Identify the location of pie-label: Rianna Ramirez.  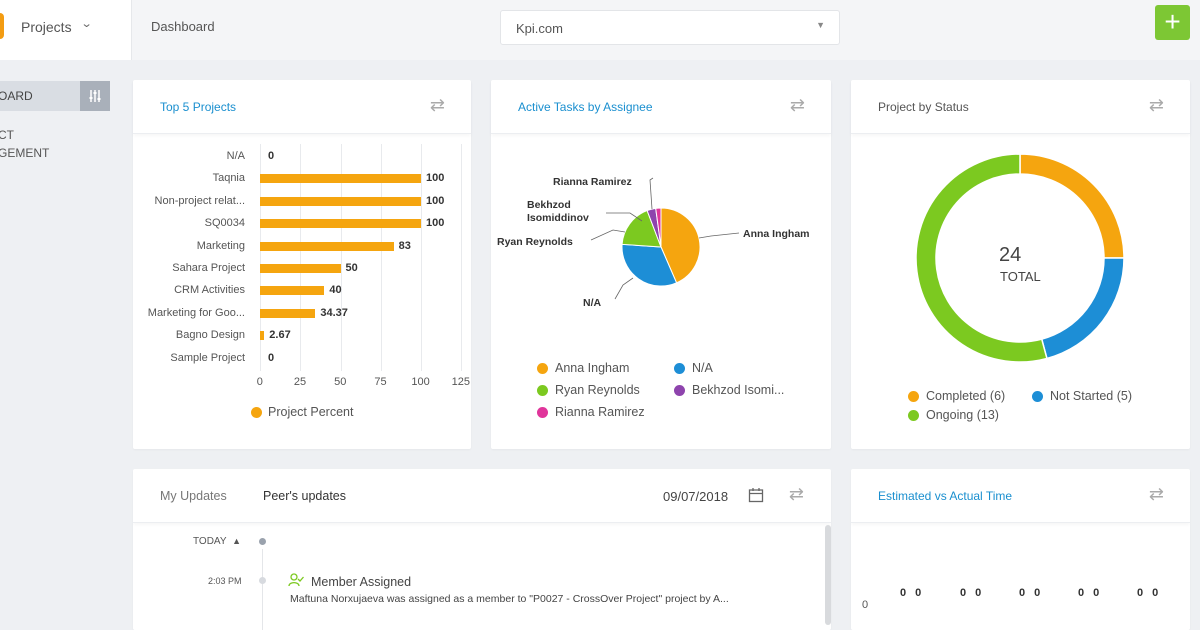
(592, 182).